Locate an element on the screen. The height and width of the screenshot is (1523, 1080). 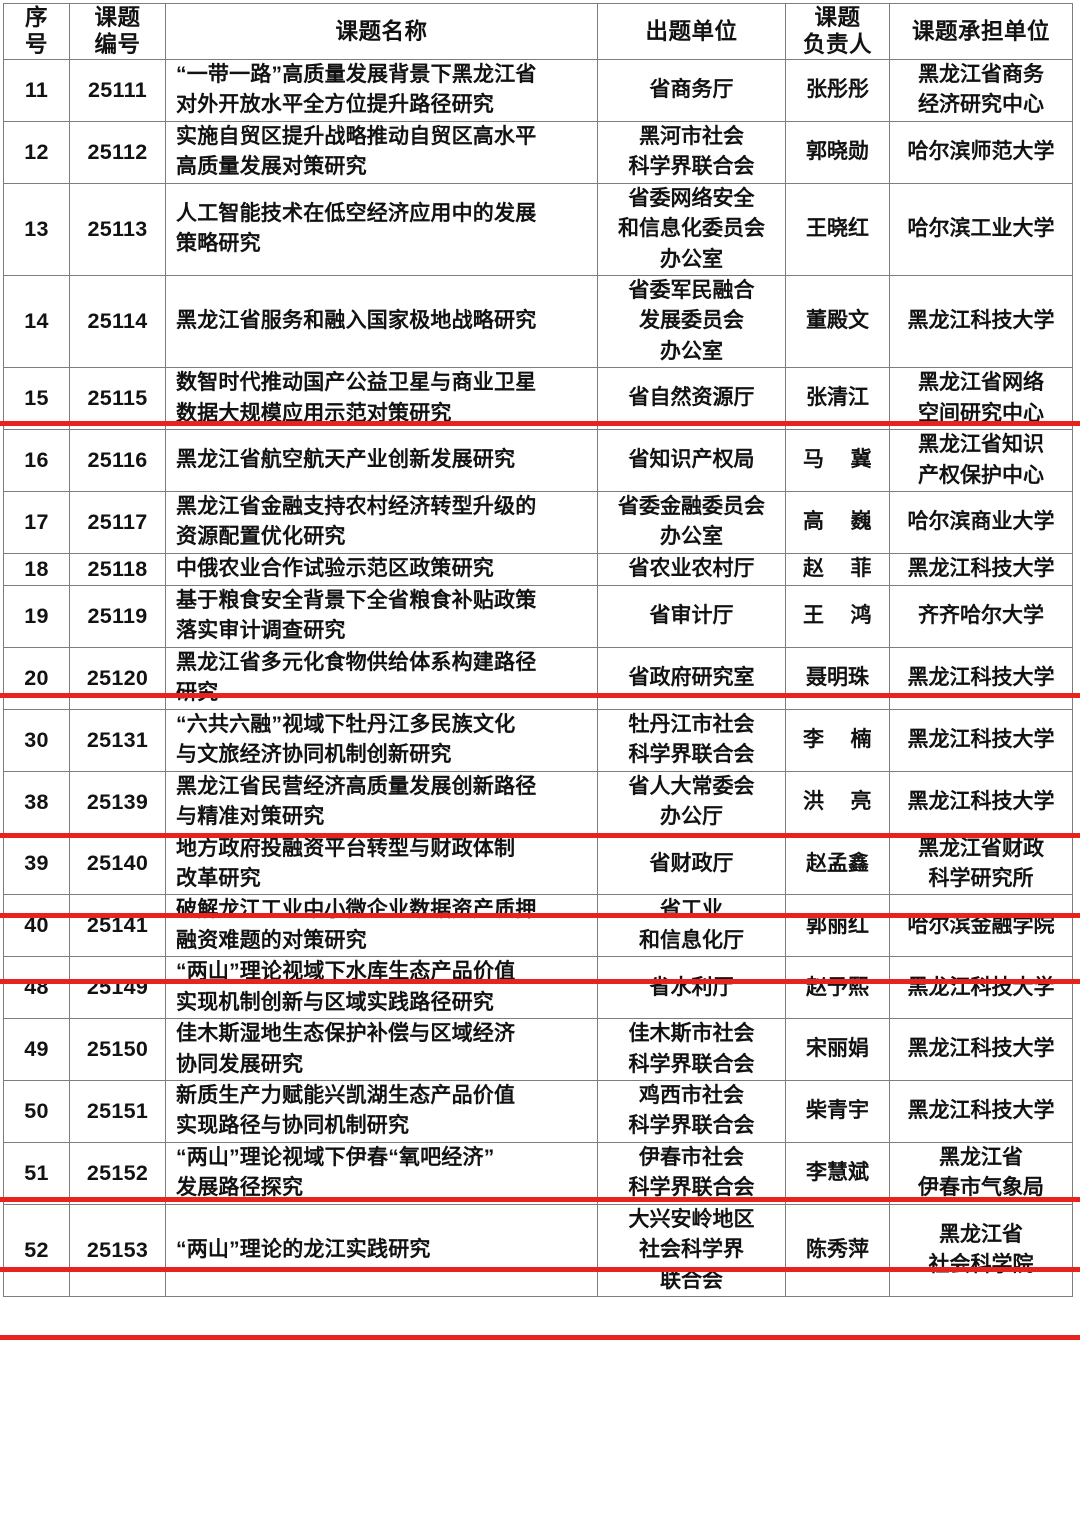
cell-org: 佳木斯市社会 科学界联合会 is located at coordinates (691, 1050).